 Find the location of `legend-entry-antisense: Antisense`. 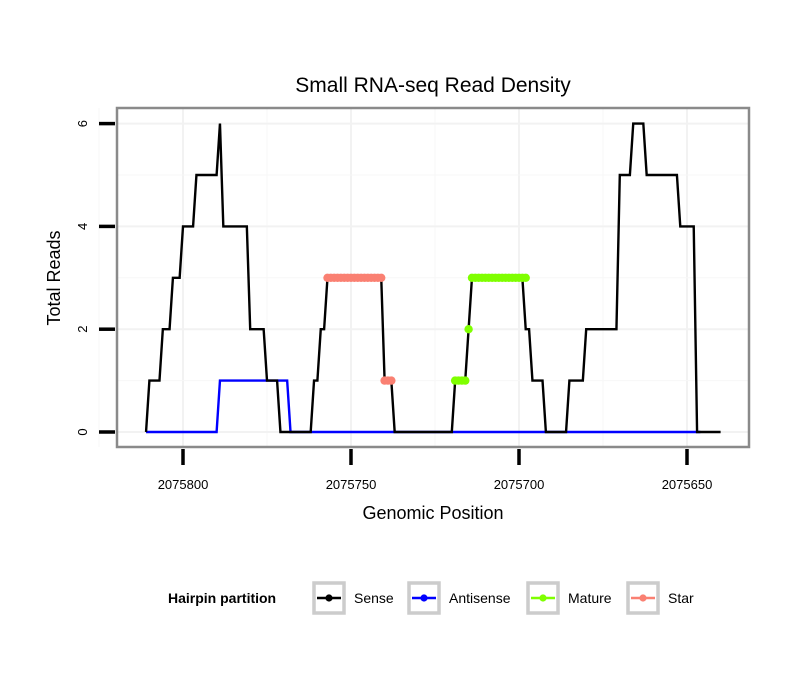

legend-entry-antisense: Antisense is located at coordinates (459, 598).